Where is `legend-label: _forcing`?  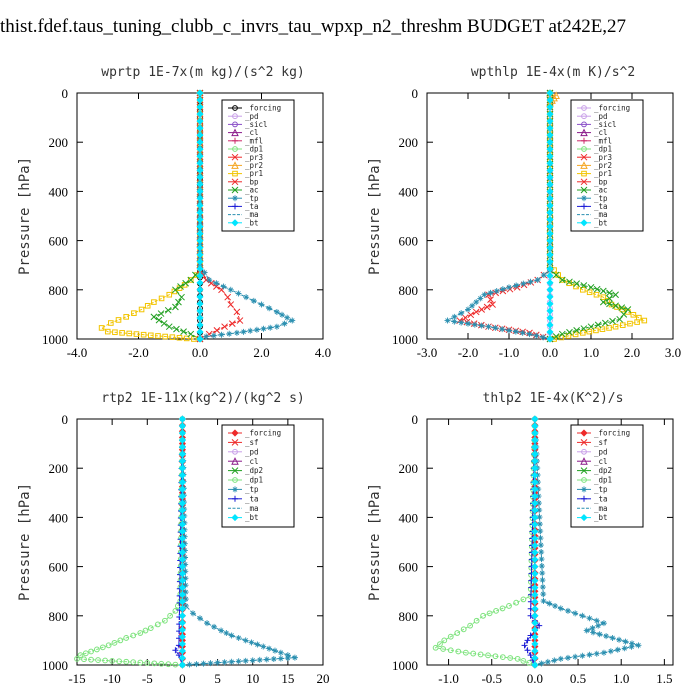
legend-label: _forcing is located at coordinates (612, 108).